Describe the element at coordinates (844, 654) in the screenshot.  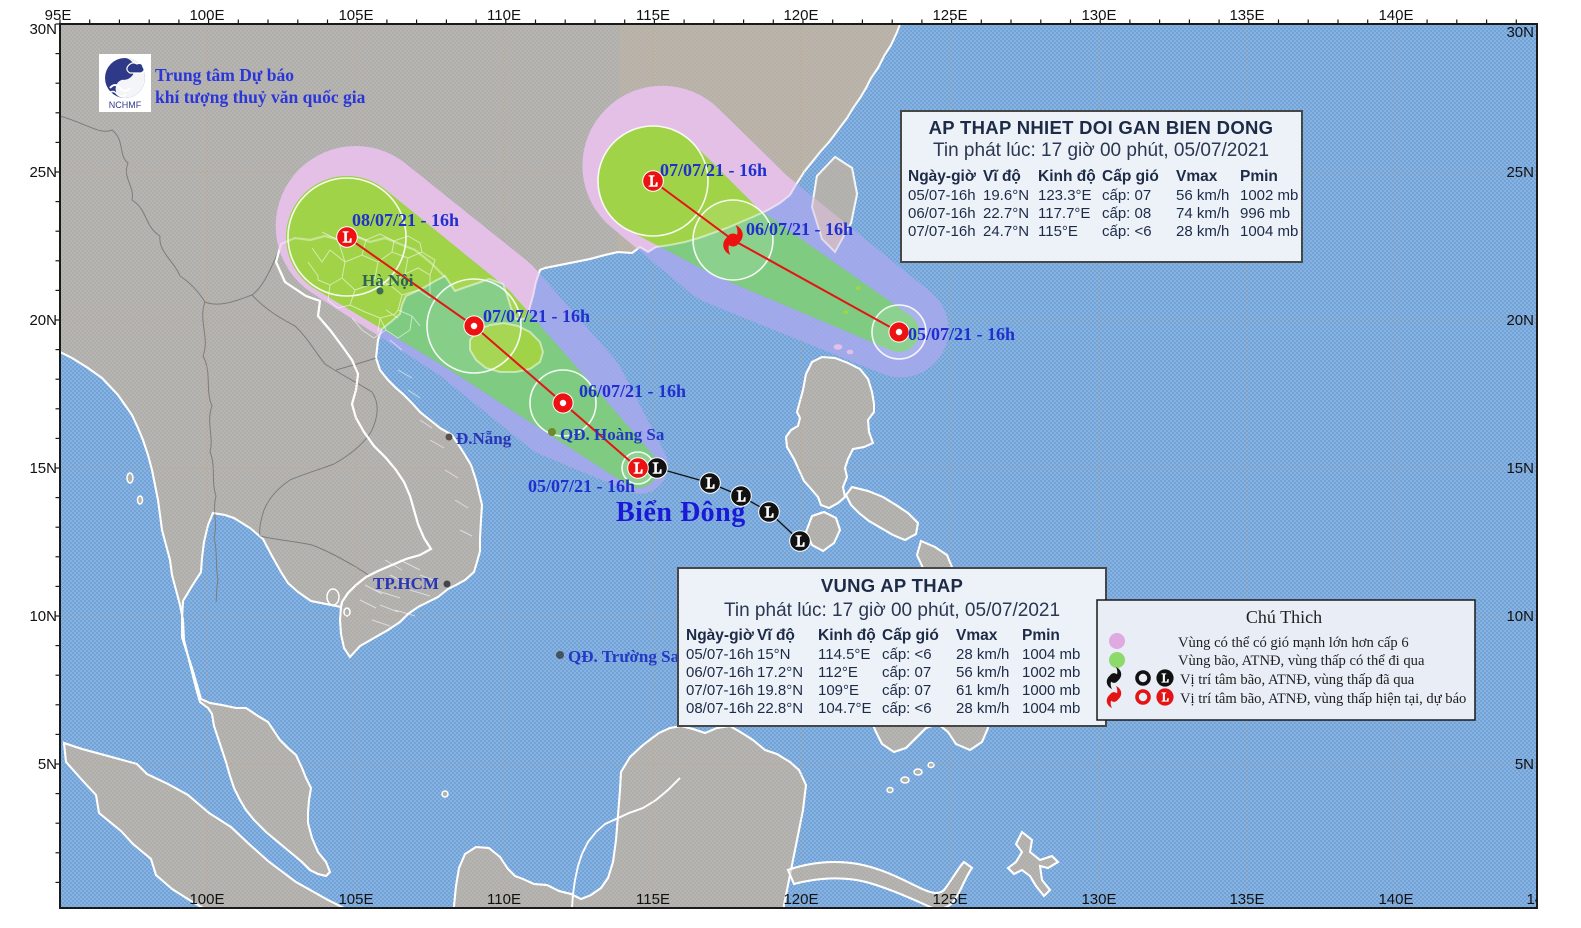
I see `svg-text: 114.5°E` at that location.